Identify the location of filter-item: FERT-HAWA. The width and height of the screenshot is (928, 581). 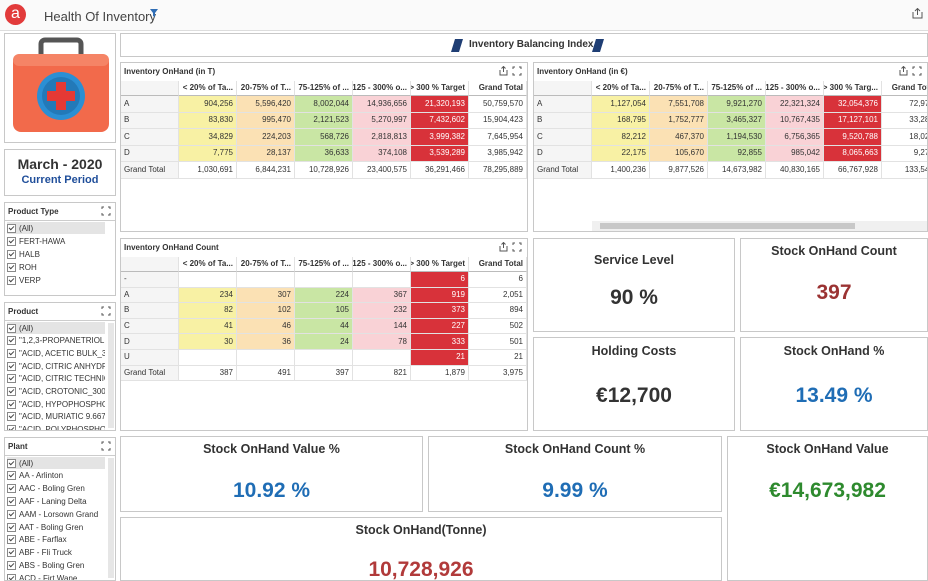
(56, 241).